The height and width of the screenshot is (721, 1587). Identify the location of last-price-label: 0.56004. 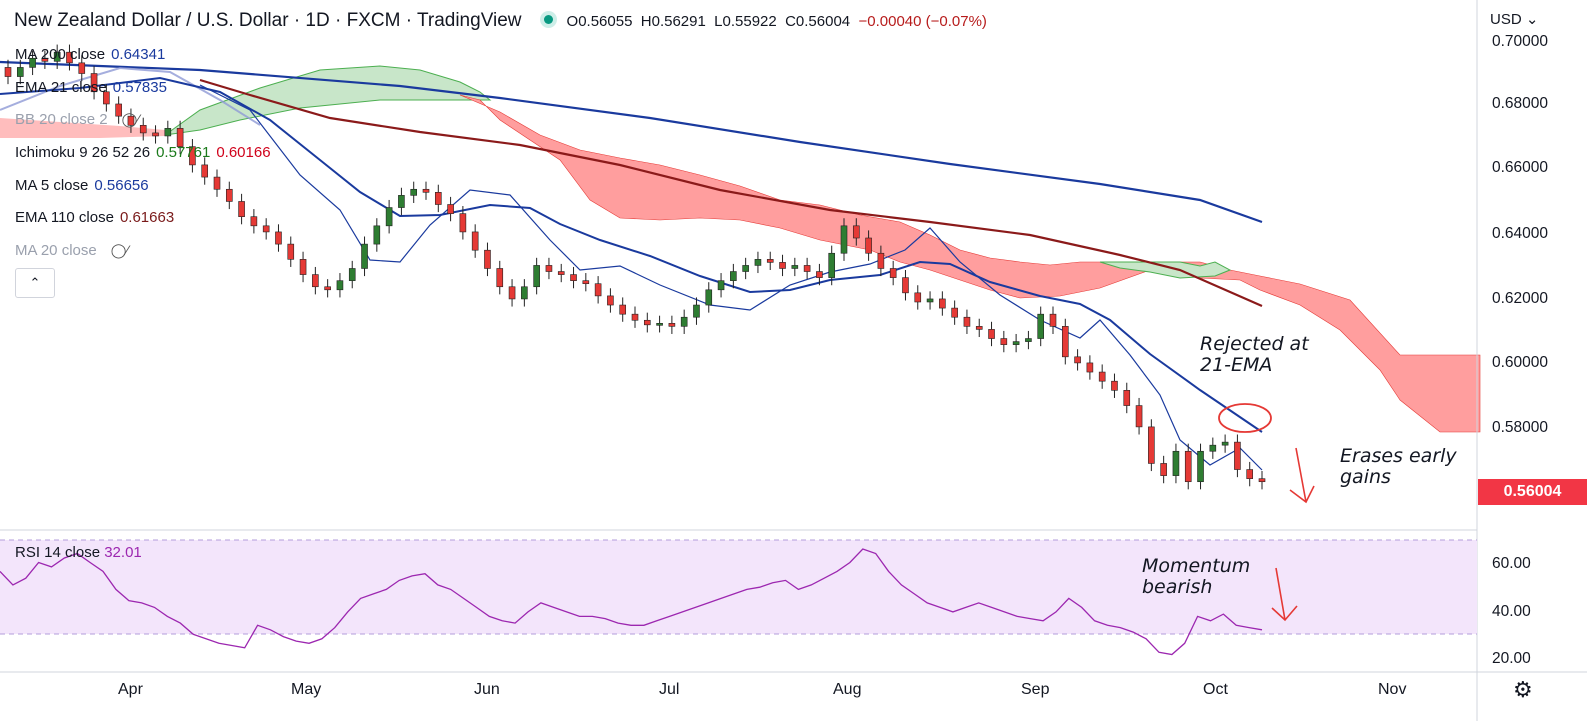
(1532, 492).